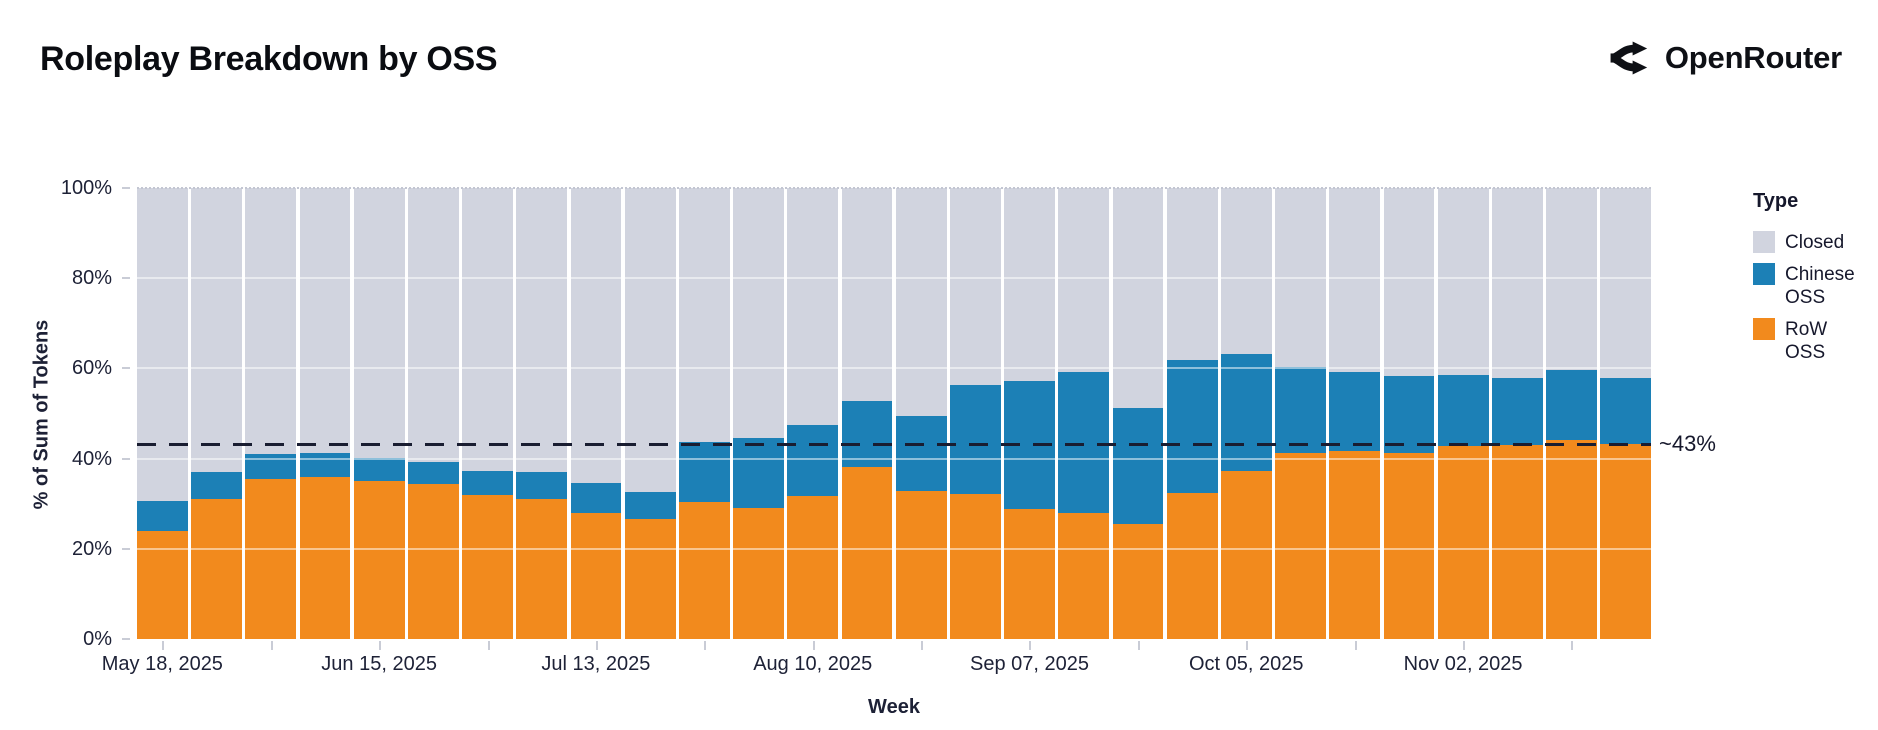  Describe the element at coordinates (1764, 274) in the screenshot. I see `legend-swatch-chinese-oss` at that location.